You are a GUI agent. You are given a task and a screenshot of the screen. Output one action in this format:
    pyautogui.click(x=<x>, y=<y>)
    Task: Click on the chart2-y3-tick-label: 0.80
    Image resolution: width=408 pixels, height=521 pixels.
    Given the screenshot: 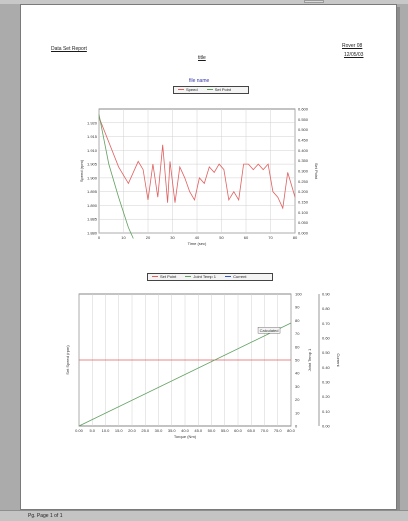 What is the action you would take?
    pyautogui.click(x=326, y=308)
    